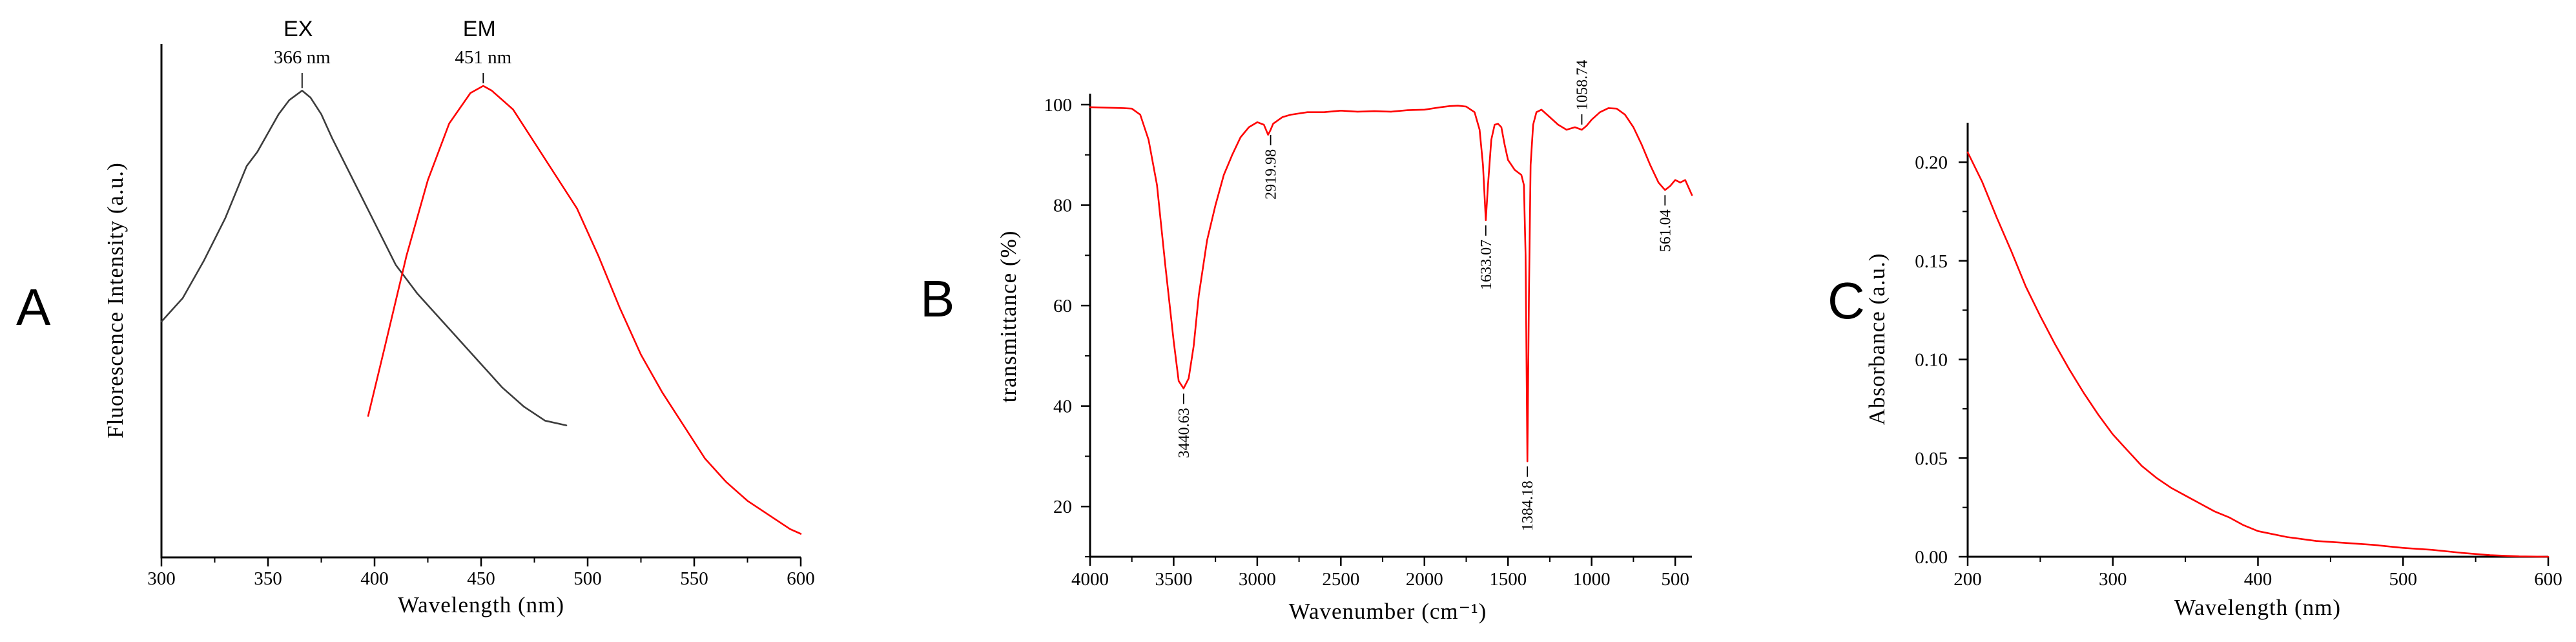 The height and width of the screenshot is (642, 2576). What do you see at coordinates (1257, 579) in the screenshot?
I see `x-tick-label: 3000` at bounding box center [1257, 579].